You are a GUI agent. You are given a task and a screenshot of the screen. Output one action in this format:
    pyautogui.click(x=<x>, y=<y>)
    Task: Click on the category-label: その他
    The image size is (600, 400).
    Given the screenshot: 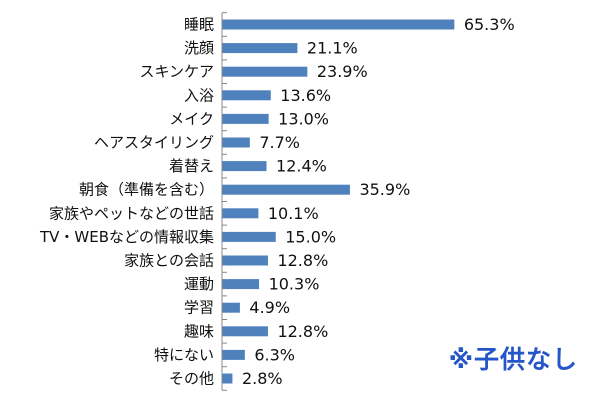 What is the action you would take?
    pyautogui.click(x=191, y=379)
    